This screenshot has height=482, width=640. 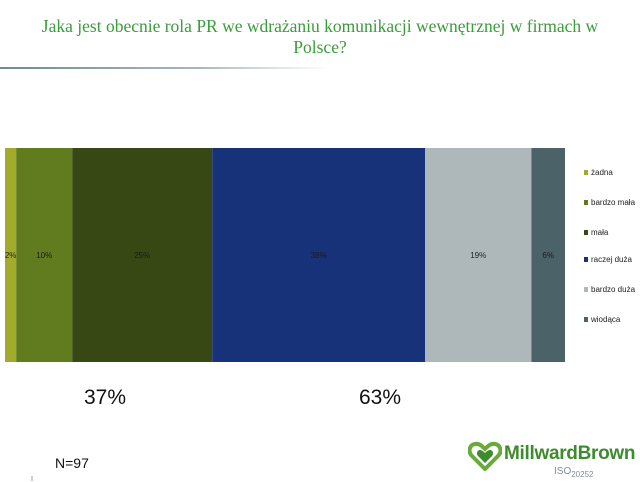 I want to click on legend-label: żadna, so click(x=602, y=172).